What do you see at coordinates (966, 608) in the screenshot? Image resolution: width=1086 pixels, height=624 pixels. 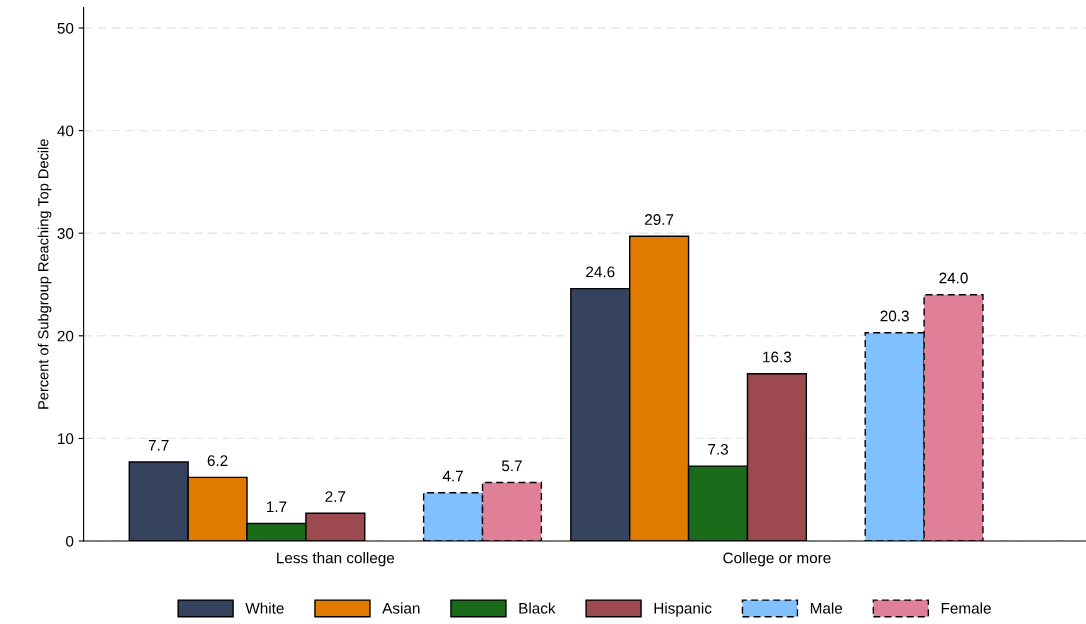 I see `legend-label: Female` at bounding box center [966, 608].